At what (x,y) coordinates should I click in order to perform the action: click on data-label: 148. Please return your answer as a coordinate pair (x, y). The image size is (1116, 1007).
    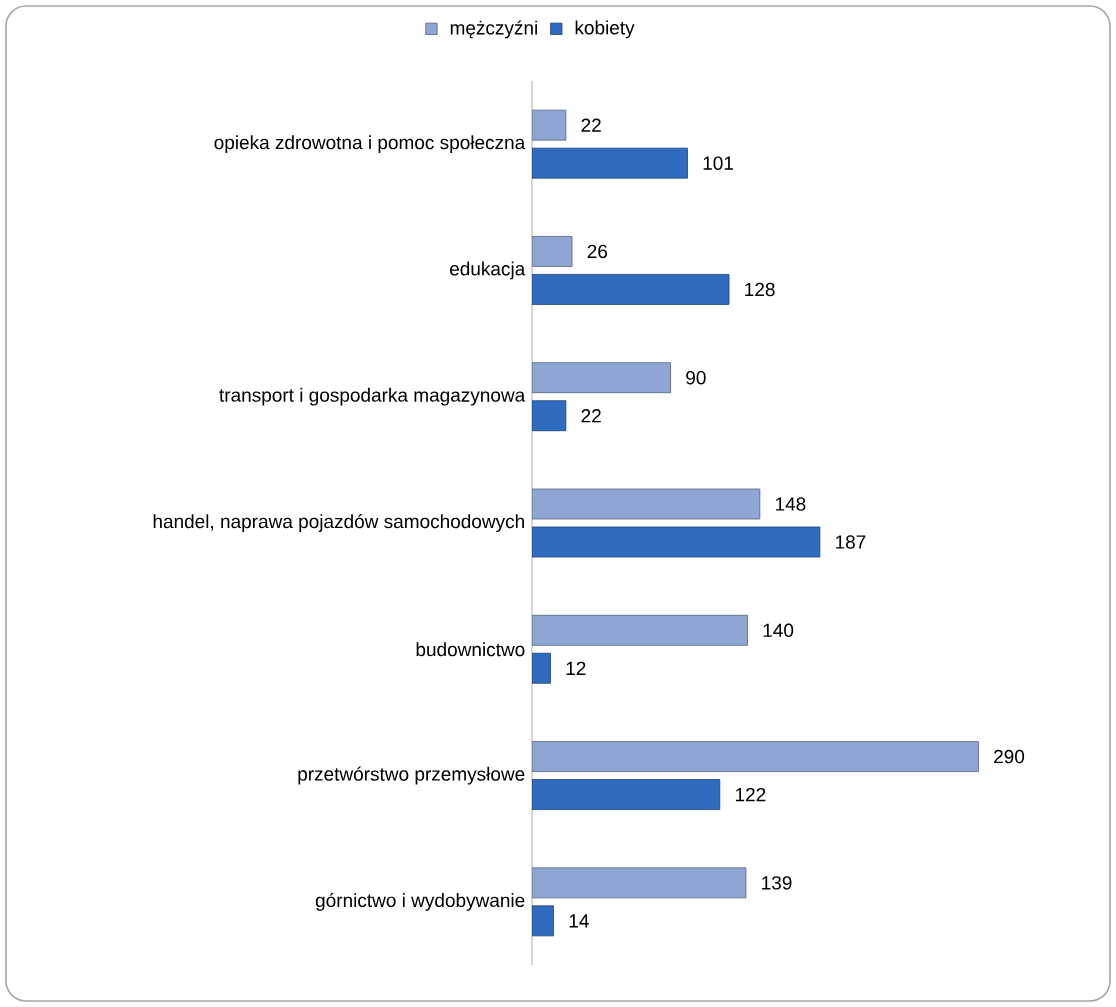
    Looking at the image, I should click on (791, 504).